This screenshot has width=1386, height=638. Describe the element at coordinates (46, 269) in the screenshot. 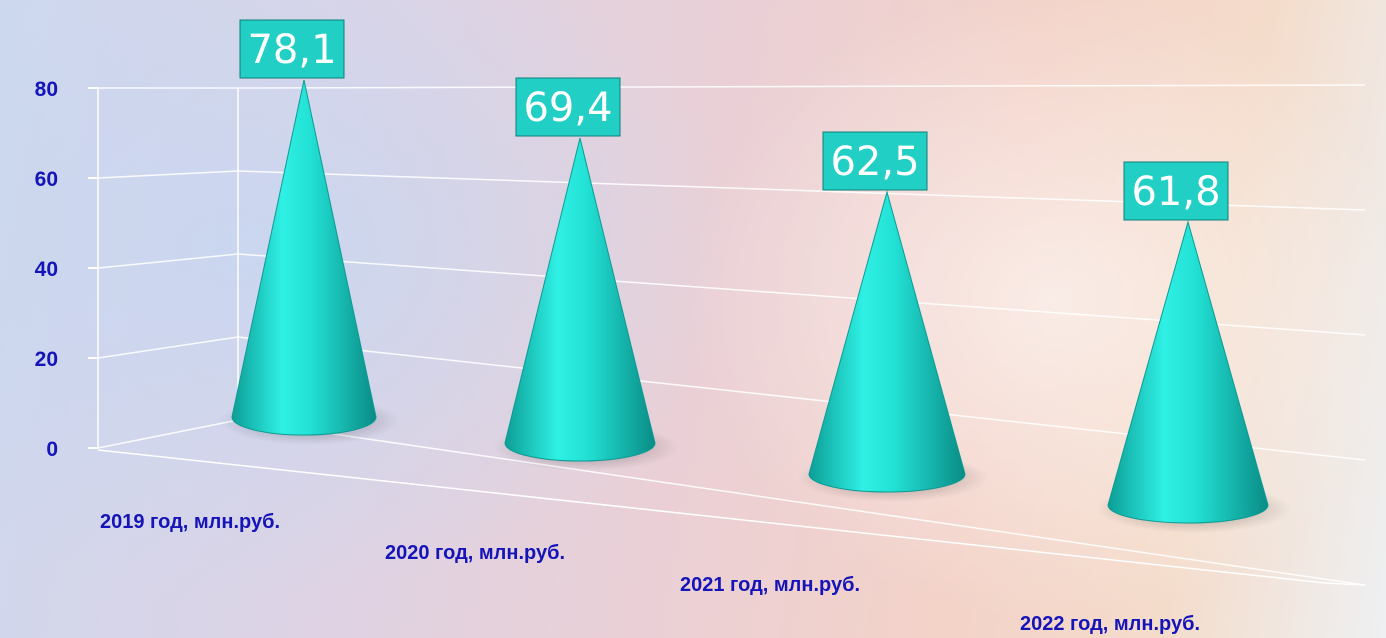

I see `y-tick-label: 40` at that location.